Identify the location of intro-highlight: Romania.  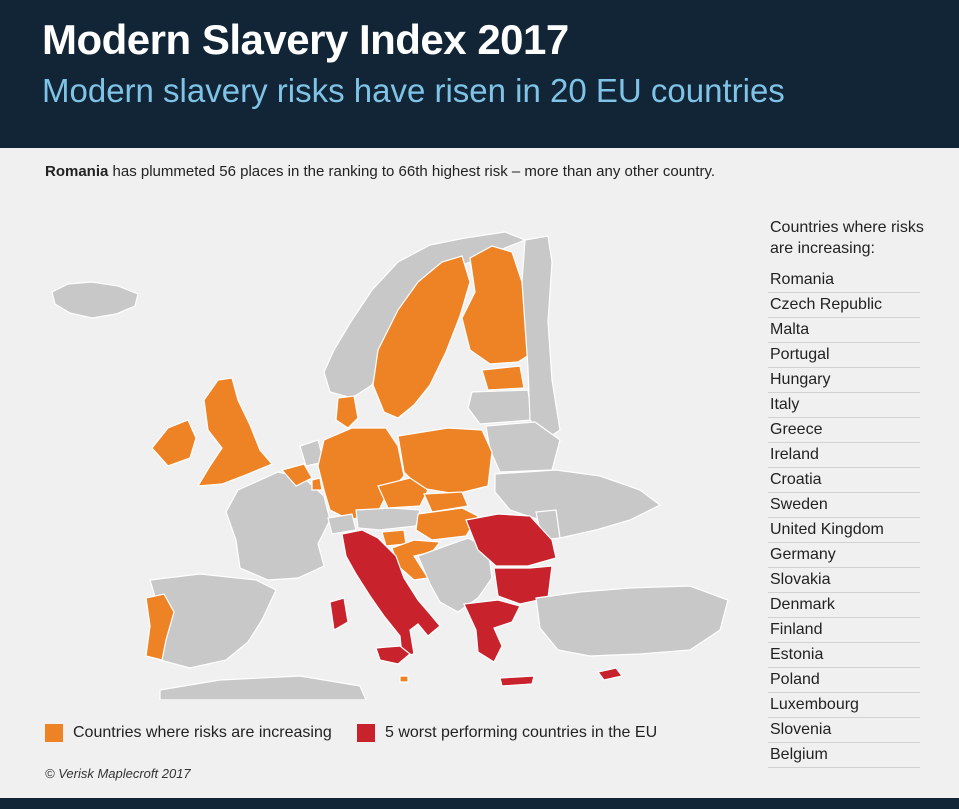
(77, 171).